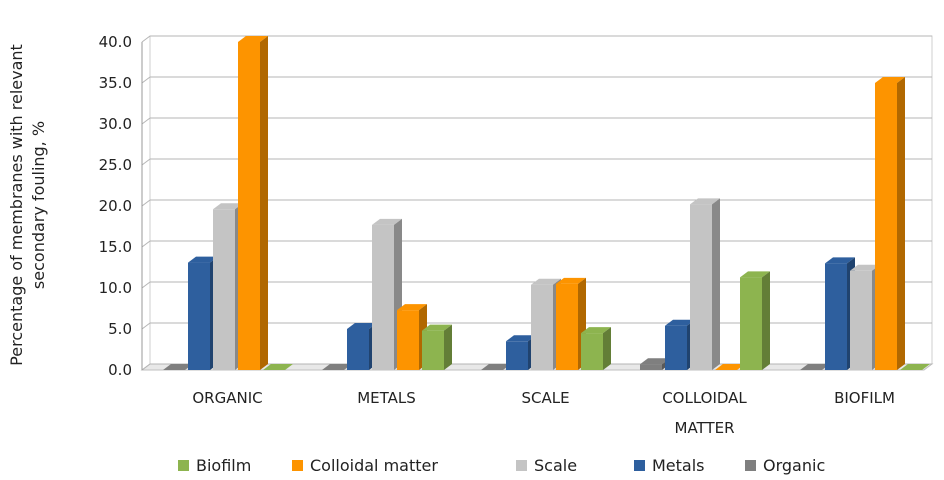 The width and height of the screenshot is (944, 480). Describe the element at coordinates (227, 398) in the screenshot. I see `category-label: ORGANIC` at that location.